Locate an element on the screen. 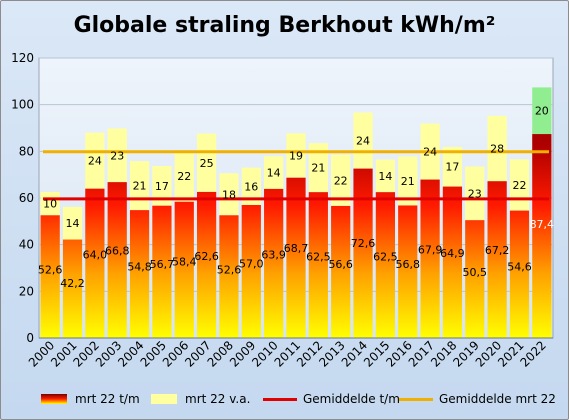 Image resolution: width=569 pixels, height=420 pixels. data-label-tm: 64,0 is located at coordinates (95, 254).